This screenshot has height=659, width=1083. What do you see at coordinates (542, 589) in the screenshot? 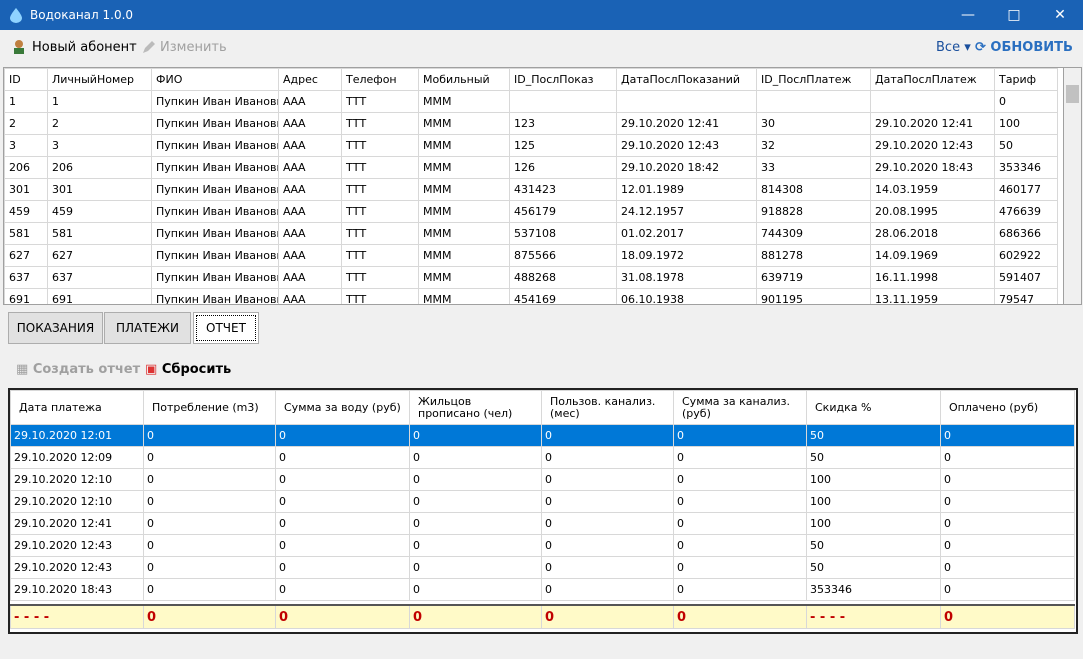
I see `data-row: 29.10.2020 18:43 0 0 0 0 0 353346 0` at bounding box center [542, 589].